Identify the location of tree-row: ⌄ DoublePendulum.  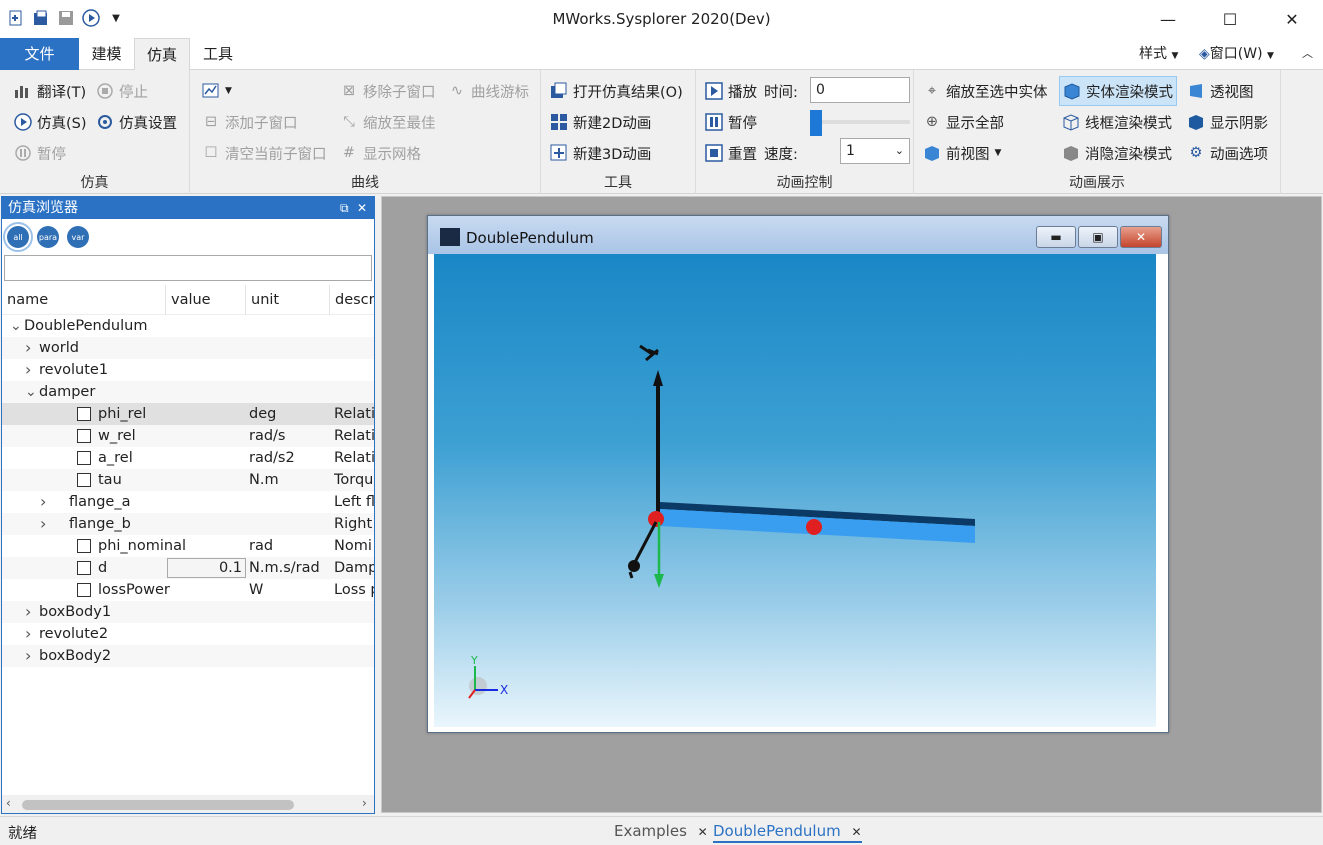
(188, 326).